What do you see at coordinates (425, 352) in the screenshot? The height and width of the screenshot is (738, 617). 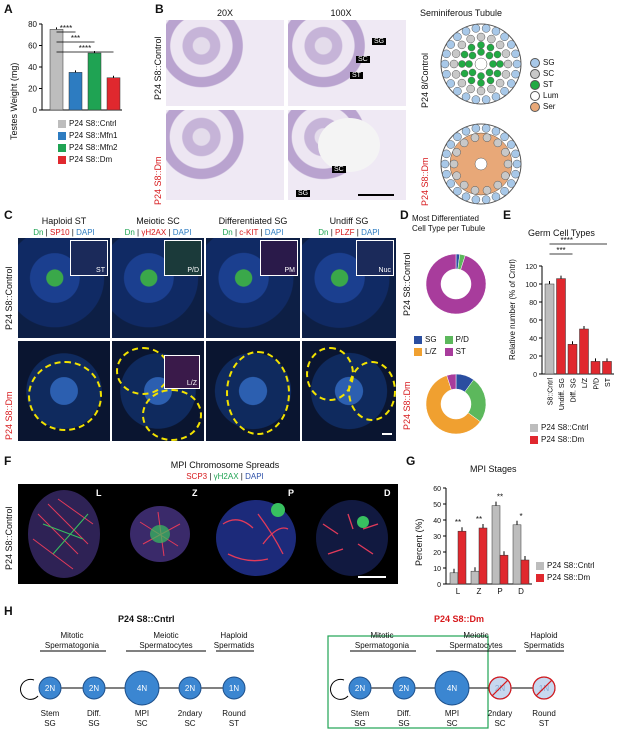 I see `legend-d-lz: L/Z` at bounding box center [425, 352].